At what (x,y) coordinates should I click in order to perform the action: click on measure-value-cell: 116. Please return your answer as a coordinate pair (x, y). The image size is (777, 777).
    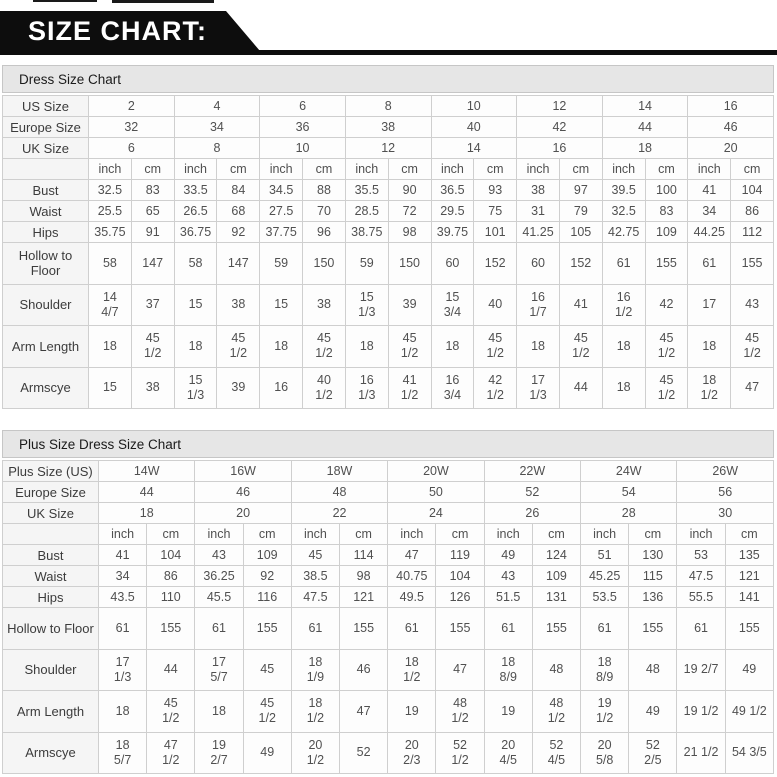
    Looking at the image, I should click on (267, 597).